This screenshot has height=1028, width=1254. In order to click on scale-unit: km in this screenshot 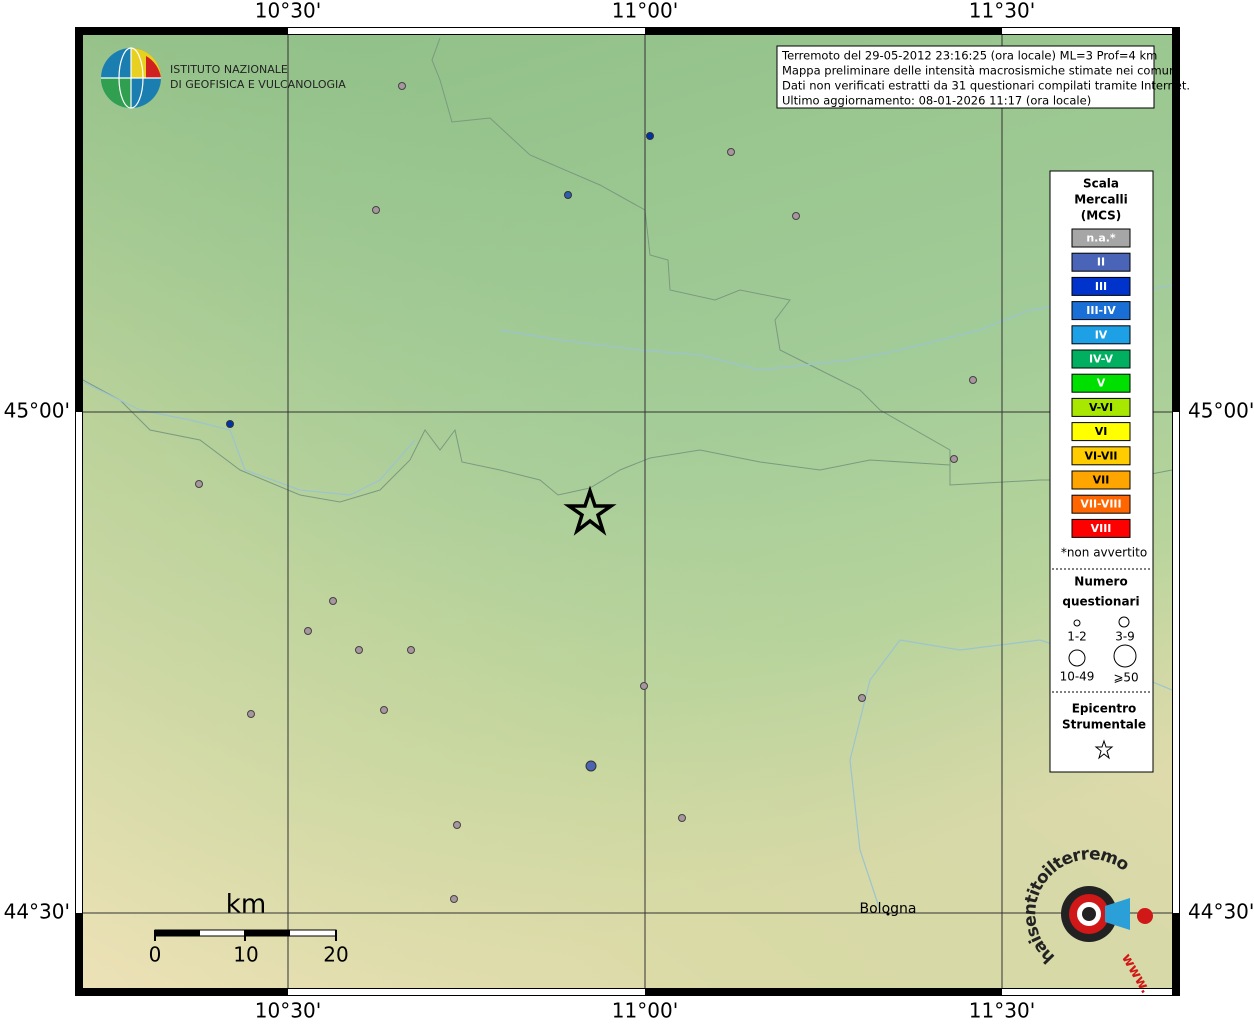, I will do `click(246, 905)`.